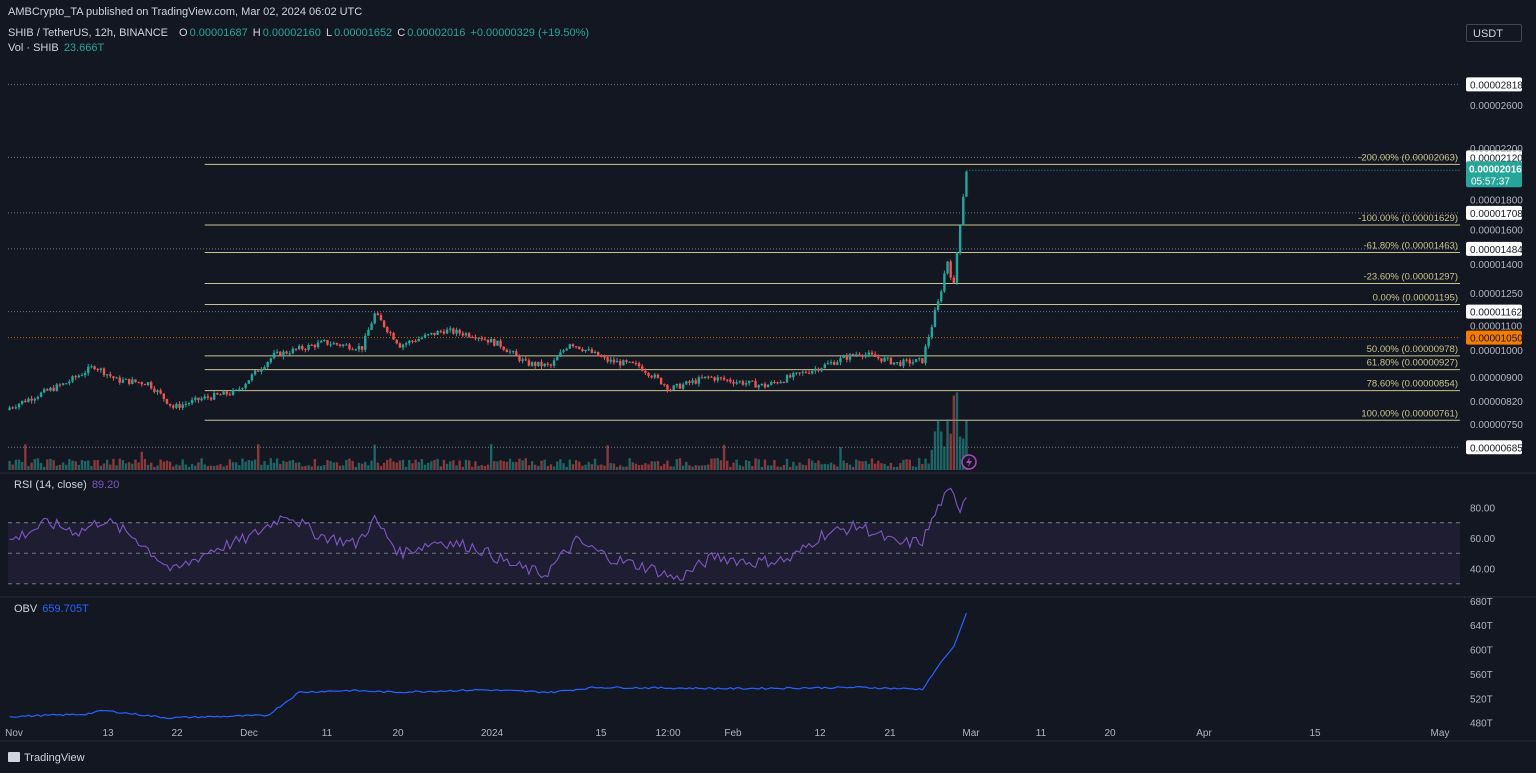 The image size is (1536, 773). What do you see at coordinates (1408, 218) in the screenshot?
I see `fib-level-label: -100.00% (0.00001629)` at bounding box center [1408, 218].